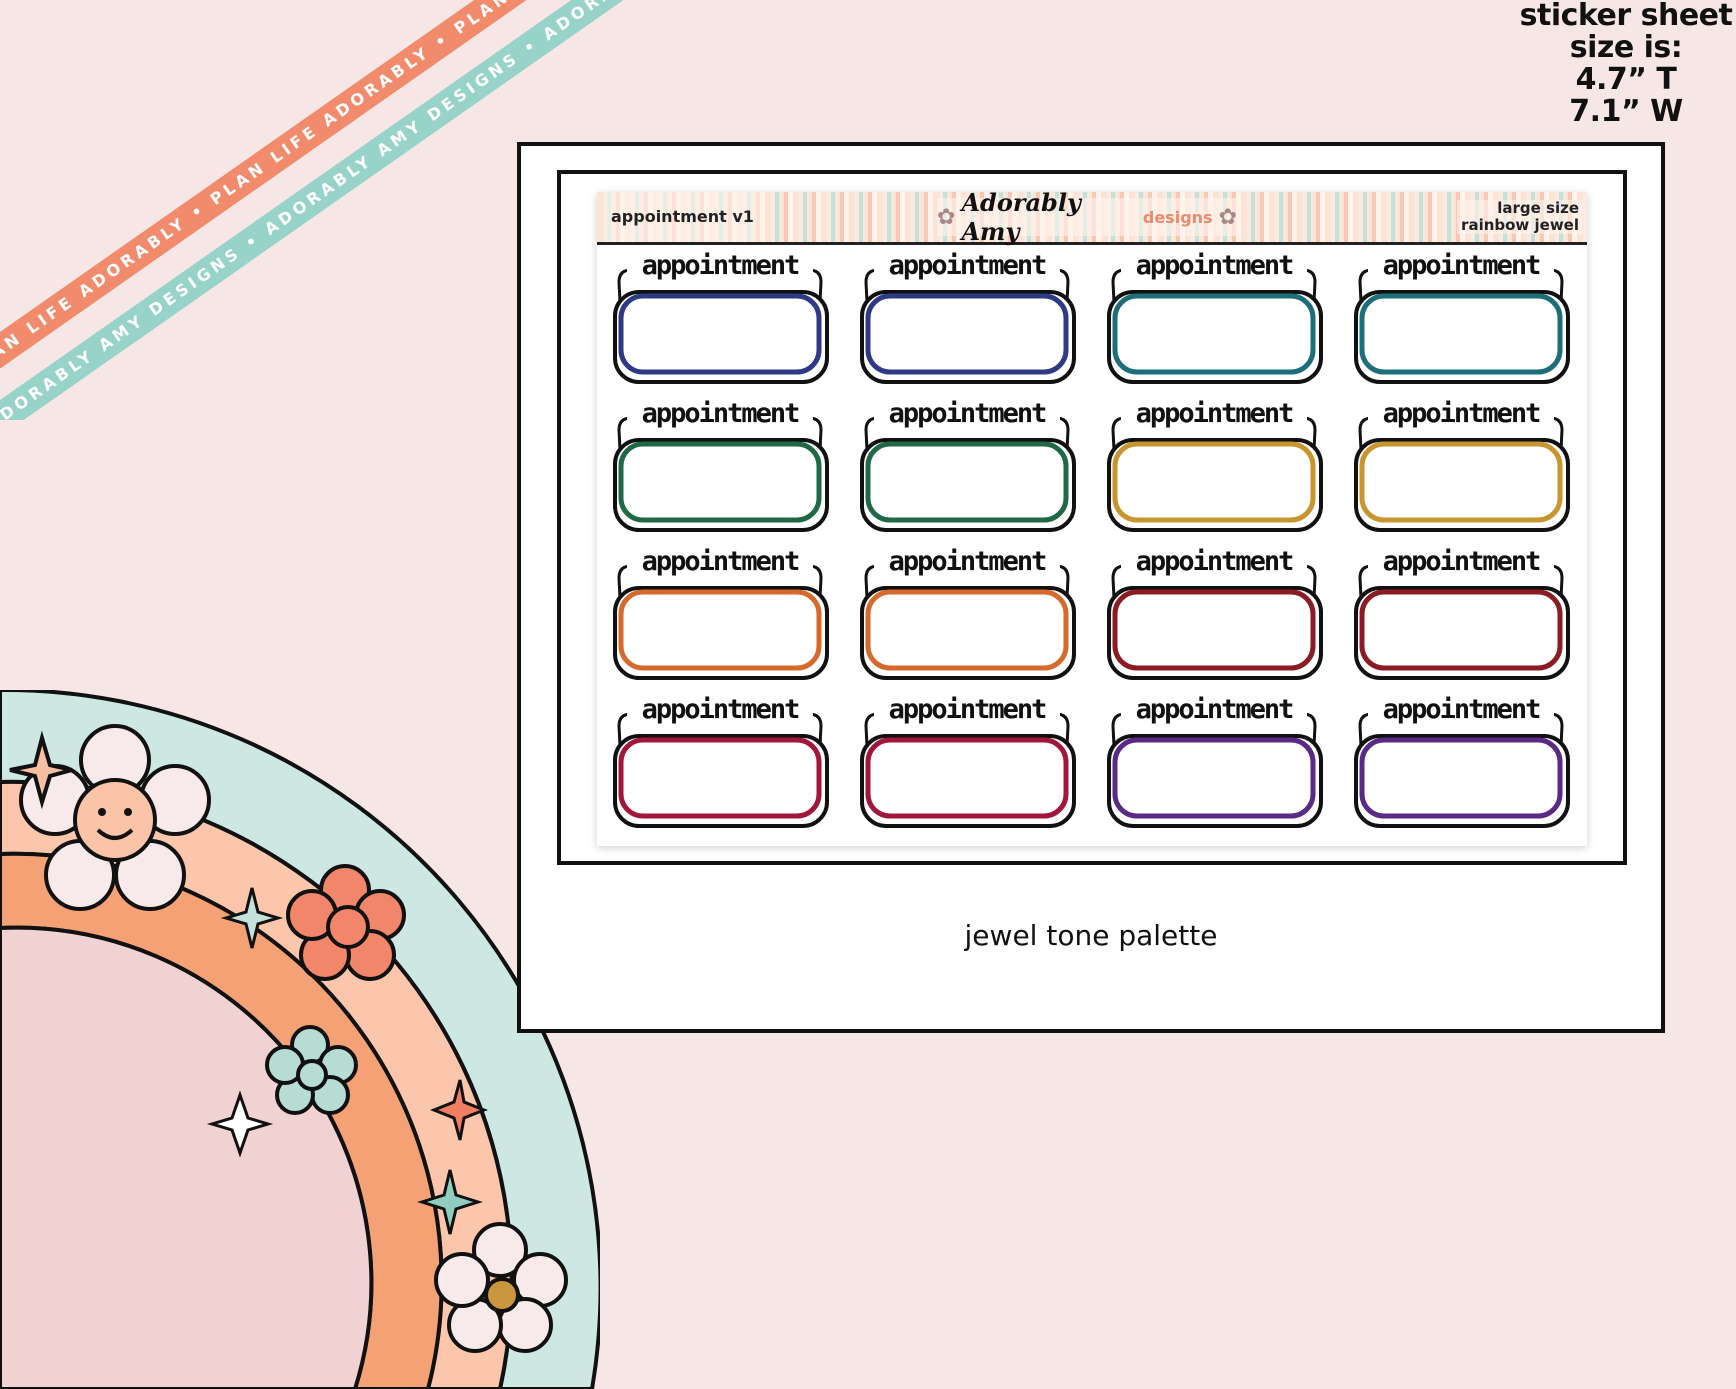 The image size is (1736, 1389). Describe the element at coordinates (1520, 225) in the screenshot. I see `sheet-palette-label: rainbow jewel` at that location.